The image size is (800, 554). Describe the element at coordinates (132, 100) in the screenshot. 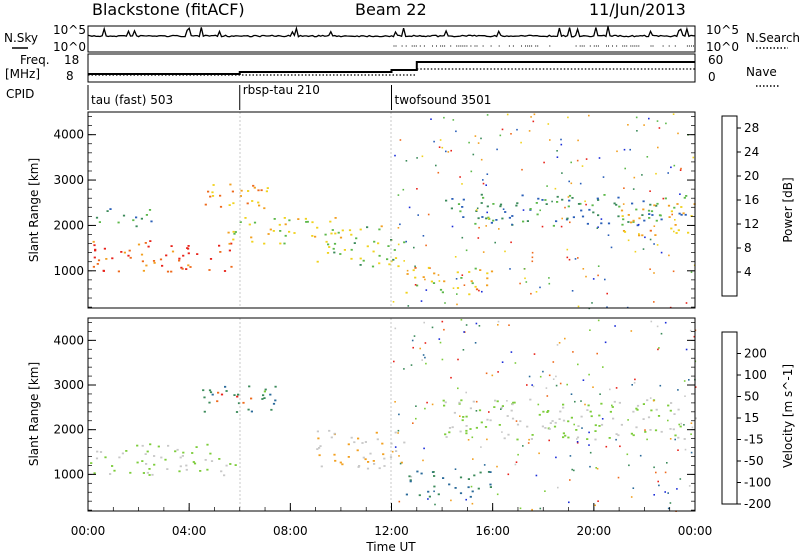

I see `cpid-segment-label: tau (fast) 503` at that location.